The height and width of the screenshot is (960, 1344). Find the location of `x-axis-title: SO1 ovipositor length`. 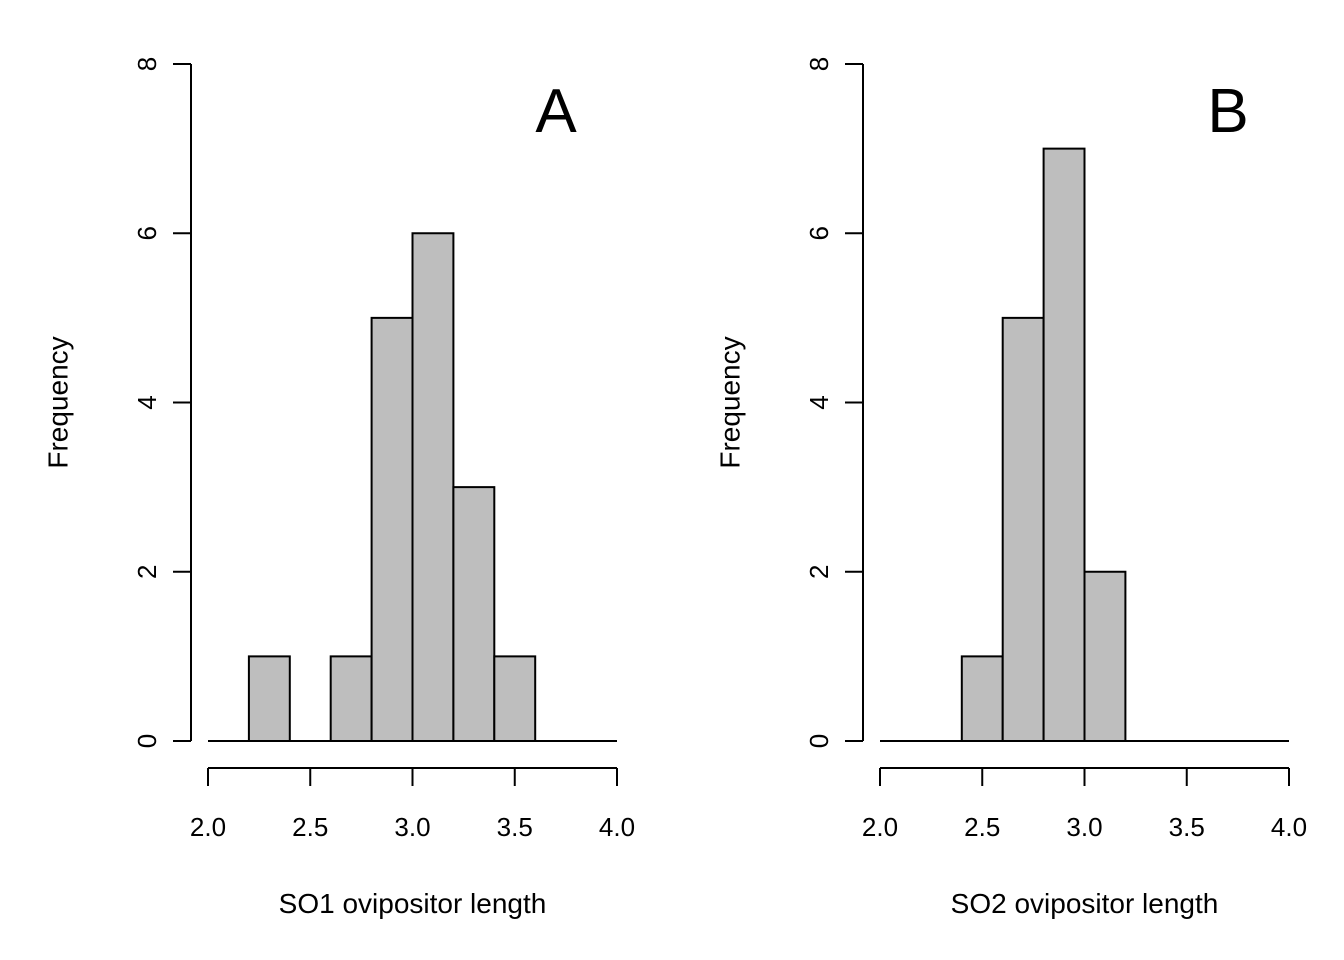

x-axis-title: SO1 ovipositor length is located at coordinates (413, 903).